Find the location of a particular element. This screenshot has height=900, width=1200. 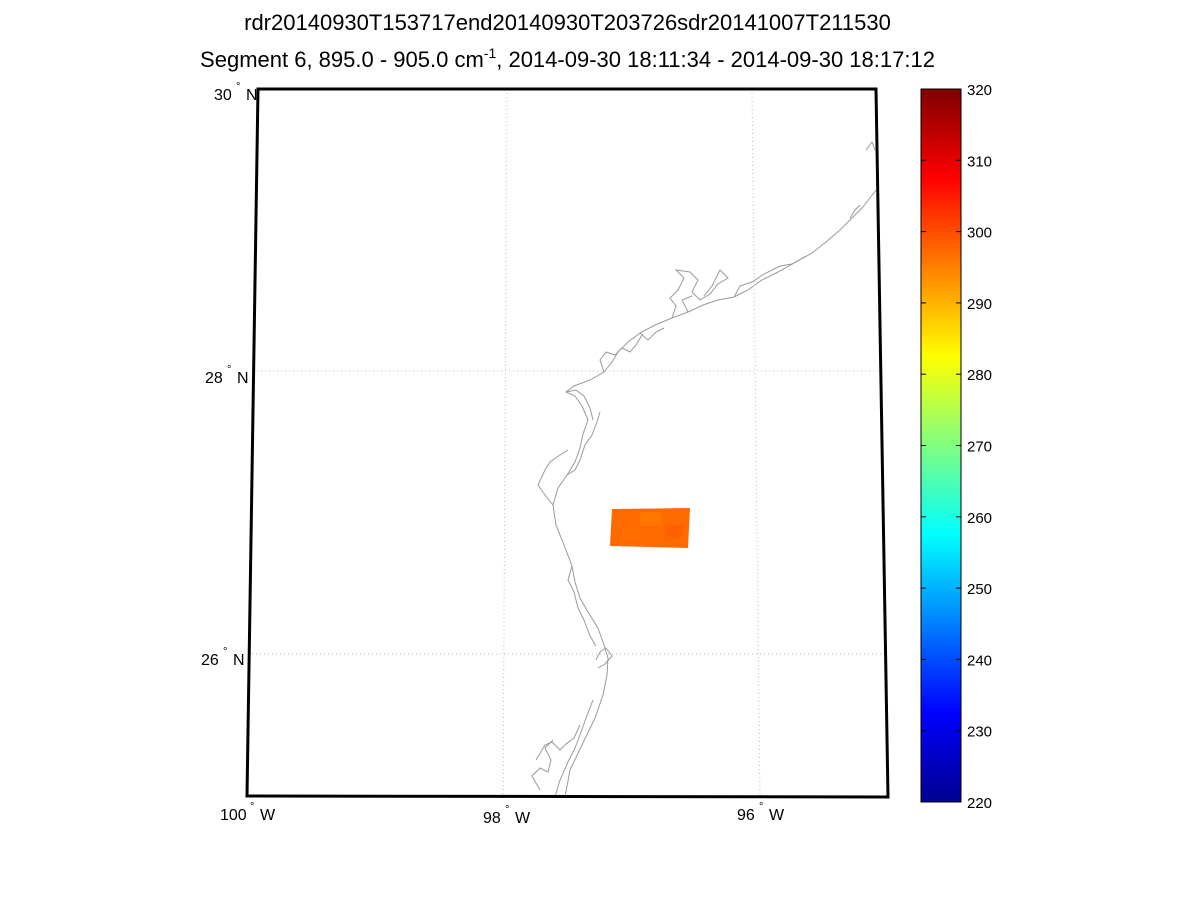

lat-label-30-hemi: N is located at coordinates (252, 95).